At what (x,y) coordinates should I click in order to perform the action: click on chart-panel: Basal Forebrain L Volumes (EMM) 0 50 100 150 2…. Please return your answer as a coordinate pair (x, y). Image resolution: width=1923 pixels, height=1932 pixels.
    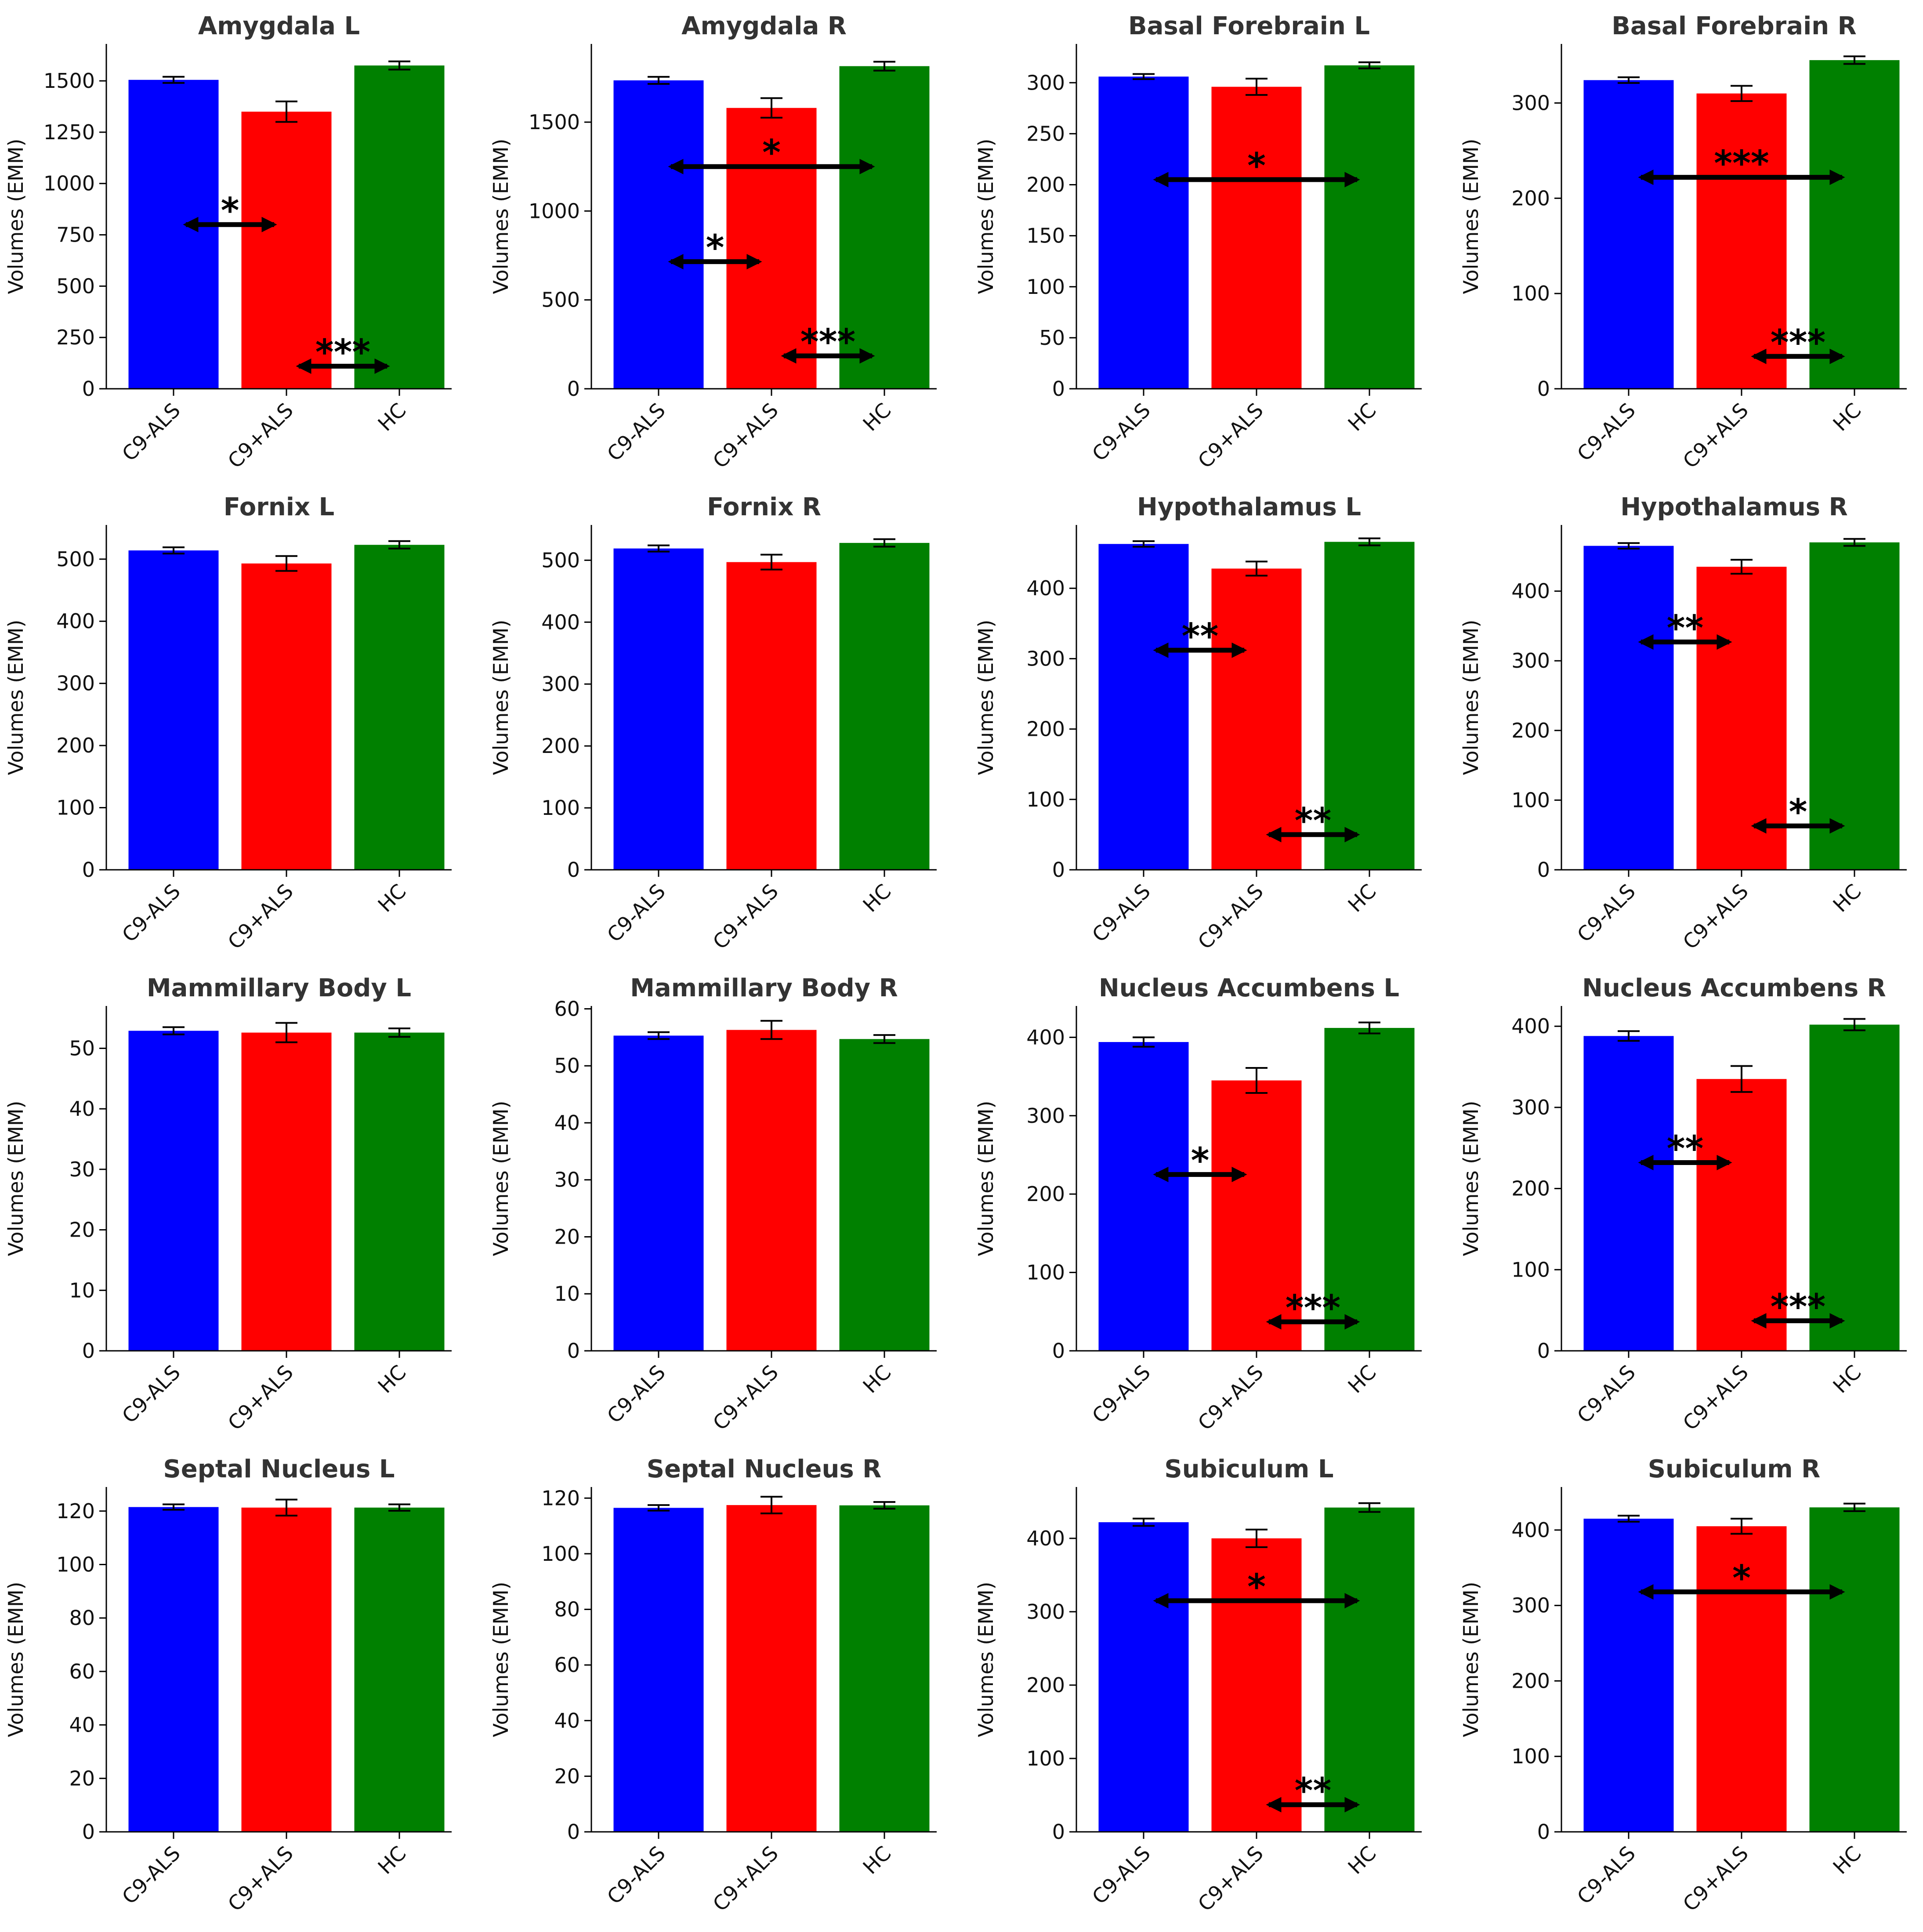
    Looking at the image, I should click on (1198, 242).